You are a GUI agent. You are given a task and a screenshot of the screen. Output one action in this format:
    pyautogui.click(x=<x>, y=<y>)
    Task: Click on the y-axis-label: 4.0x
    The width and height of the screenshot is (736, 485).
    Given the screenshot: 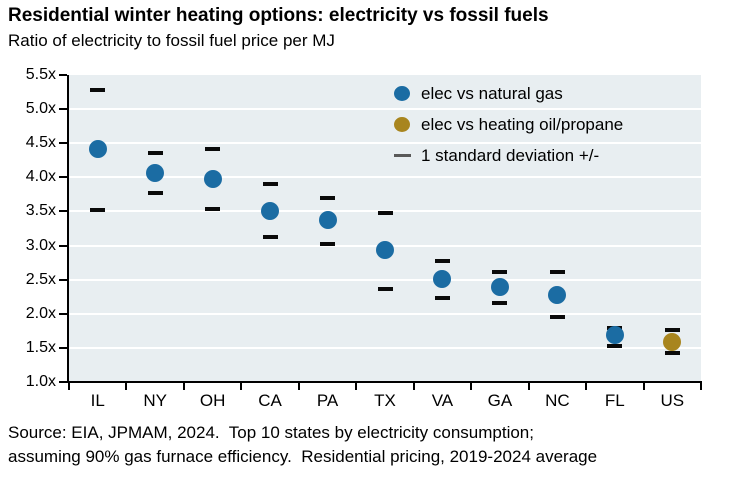 What is the action you would take?
    pyautogui.click(x=40, y=177)
    